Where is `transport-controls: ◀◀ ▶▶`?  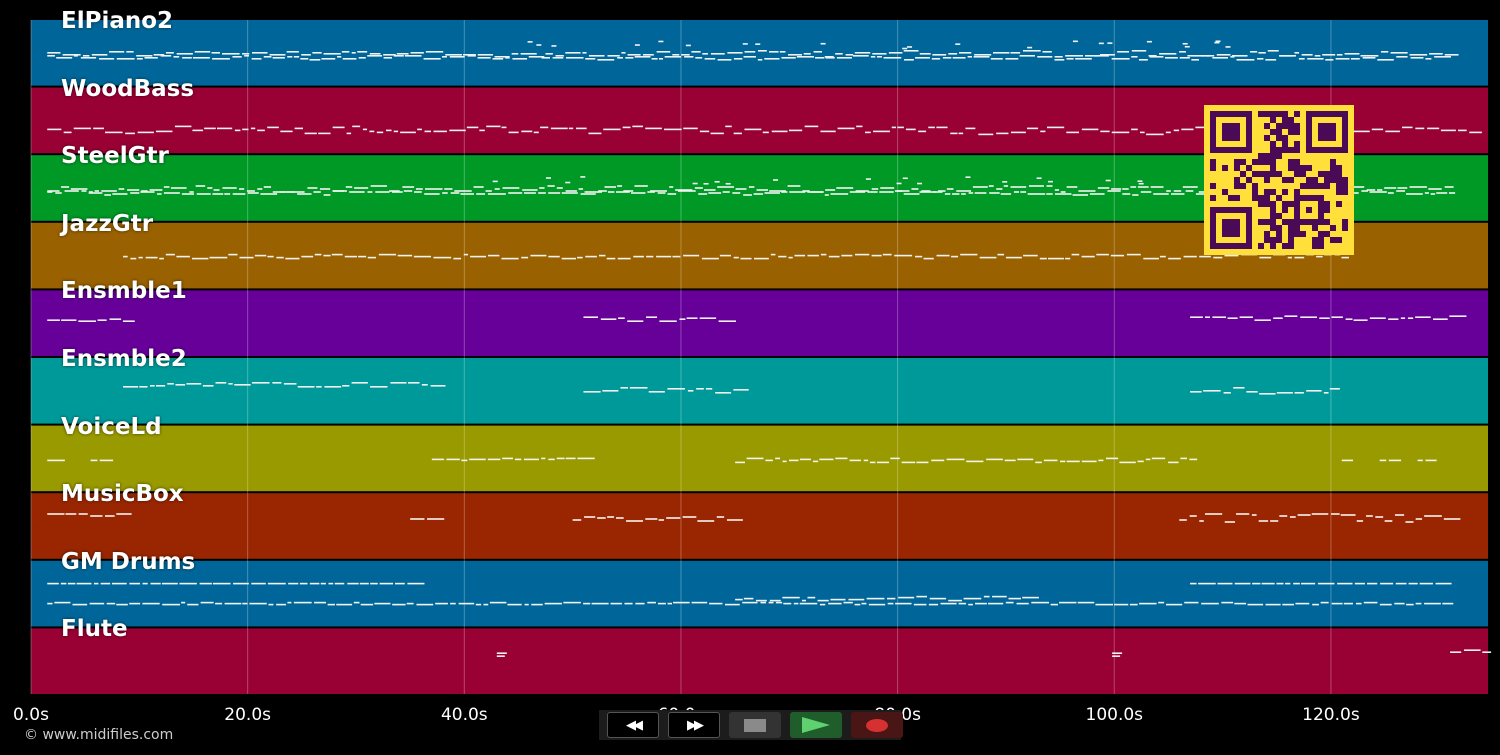
transport-controls: ◀◀ ▶▶ is located at coordinates (751, 725).